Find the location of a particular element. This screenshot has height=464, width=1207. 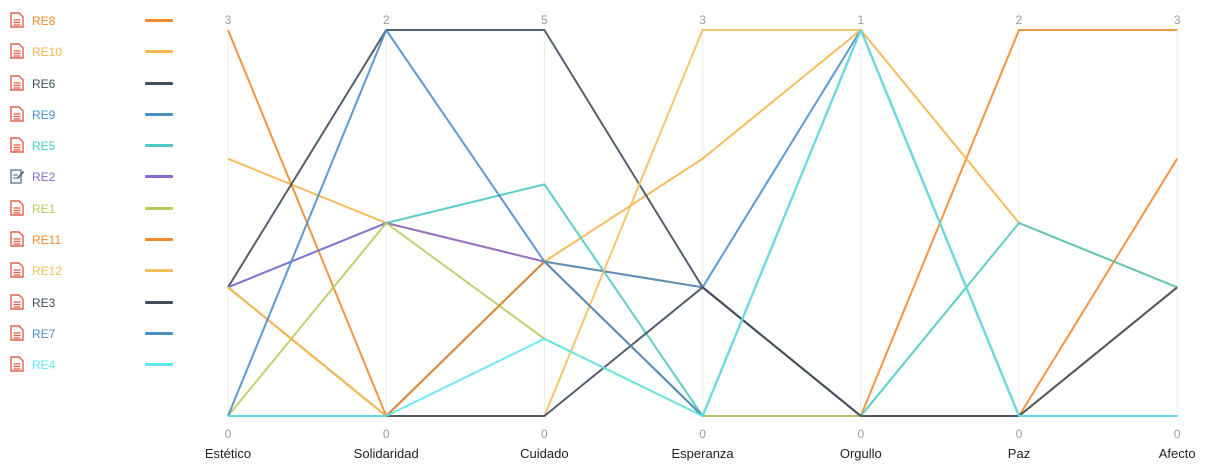

axis-title: Orgullo is located at coordinates (861, 453).